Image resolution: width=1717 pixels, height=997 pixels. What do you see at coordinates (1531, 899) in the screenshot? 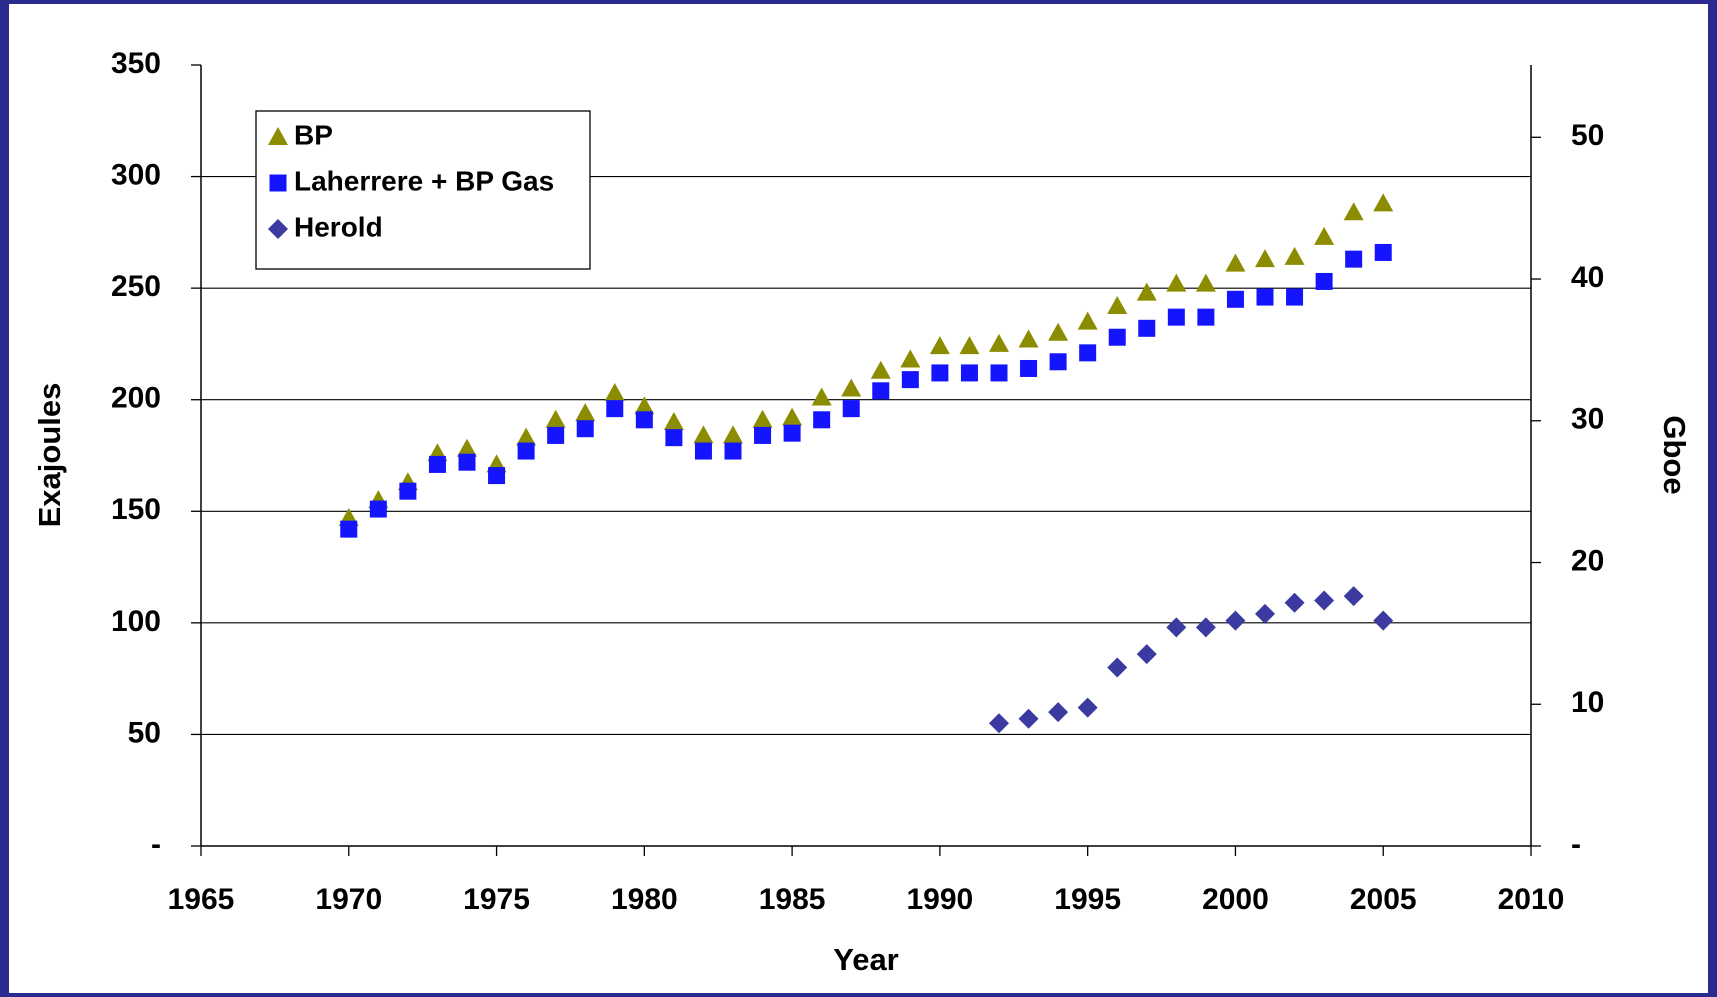
I see `x-tick-label: 2010` at bounding box center [1531, 899].